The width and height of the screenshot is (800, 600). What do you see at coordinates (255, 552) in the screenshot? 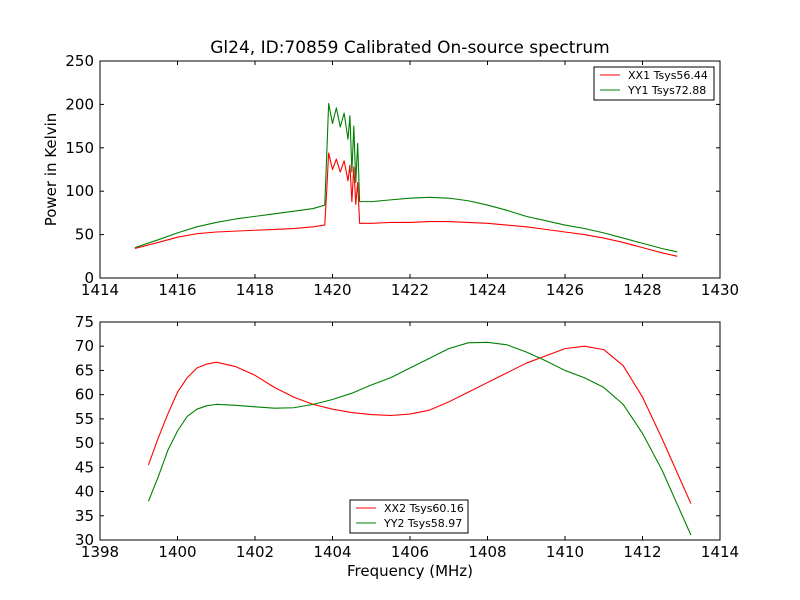
I see `x-tick-label: 1402` at bounding box center [255, 552].